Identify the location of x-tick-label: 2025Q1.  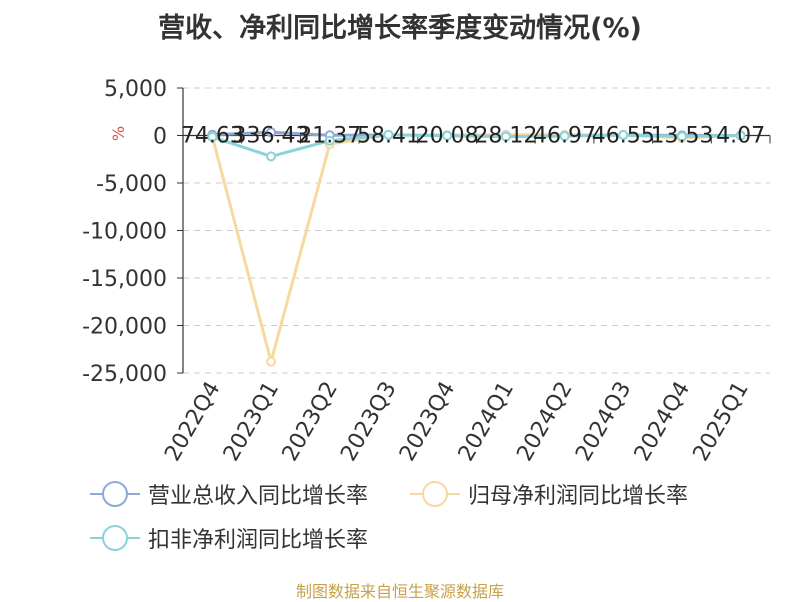
(721, 422).